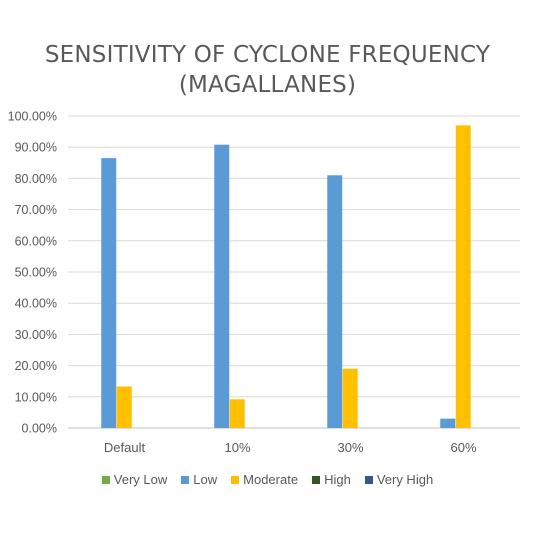 The height and width of the screenshot is (535, 535). Describe the element at coordinates (36, 273) in the screenshot. I see `y-tick-label: 50.00%` at that location.